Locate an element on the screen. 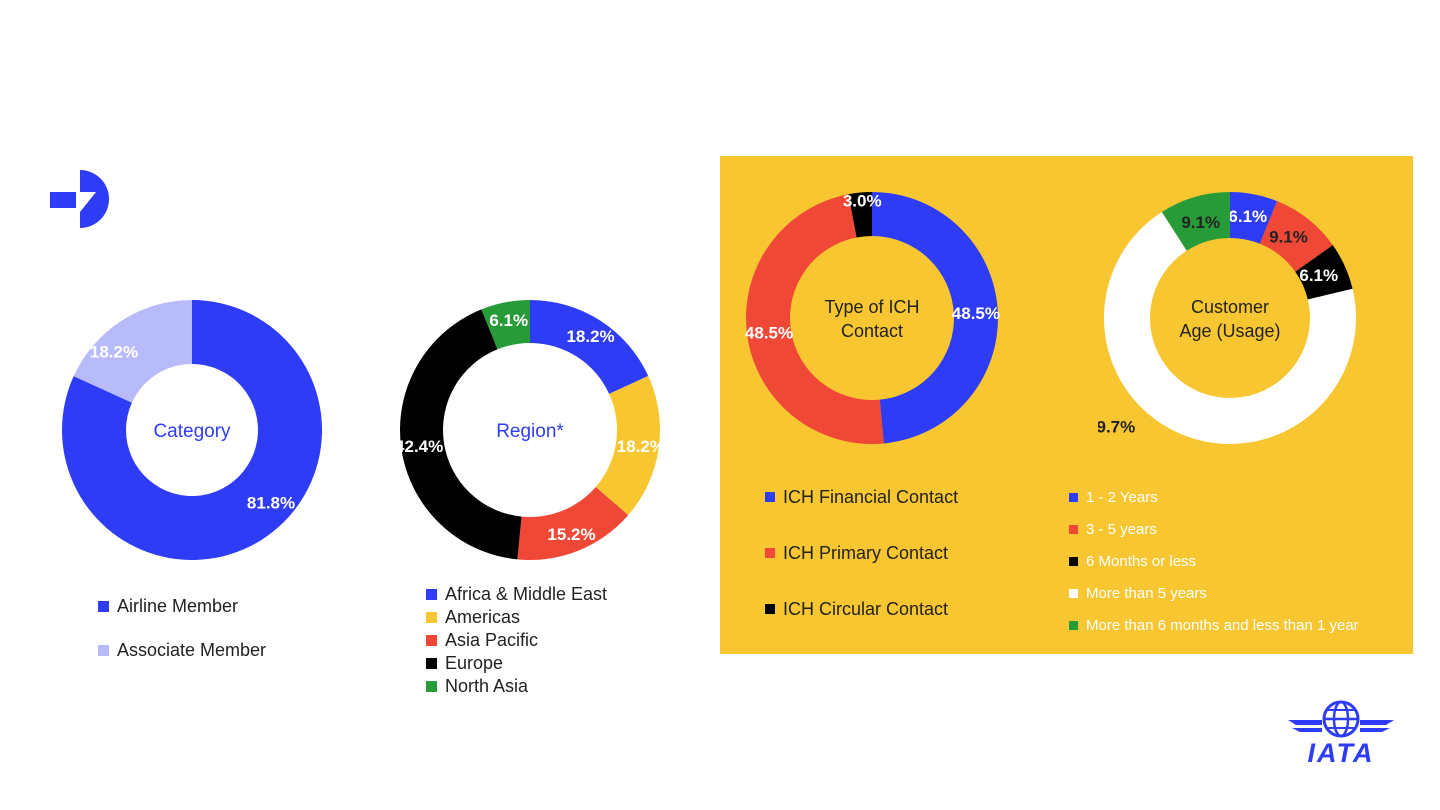 The height and width of the screenshot is (810, 1440). data-label: 15.2% is located at coordinates (571, 534).